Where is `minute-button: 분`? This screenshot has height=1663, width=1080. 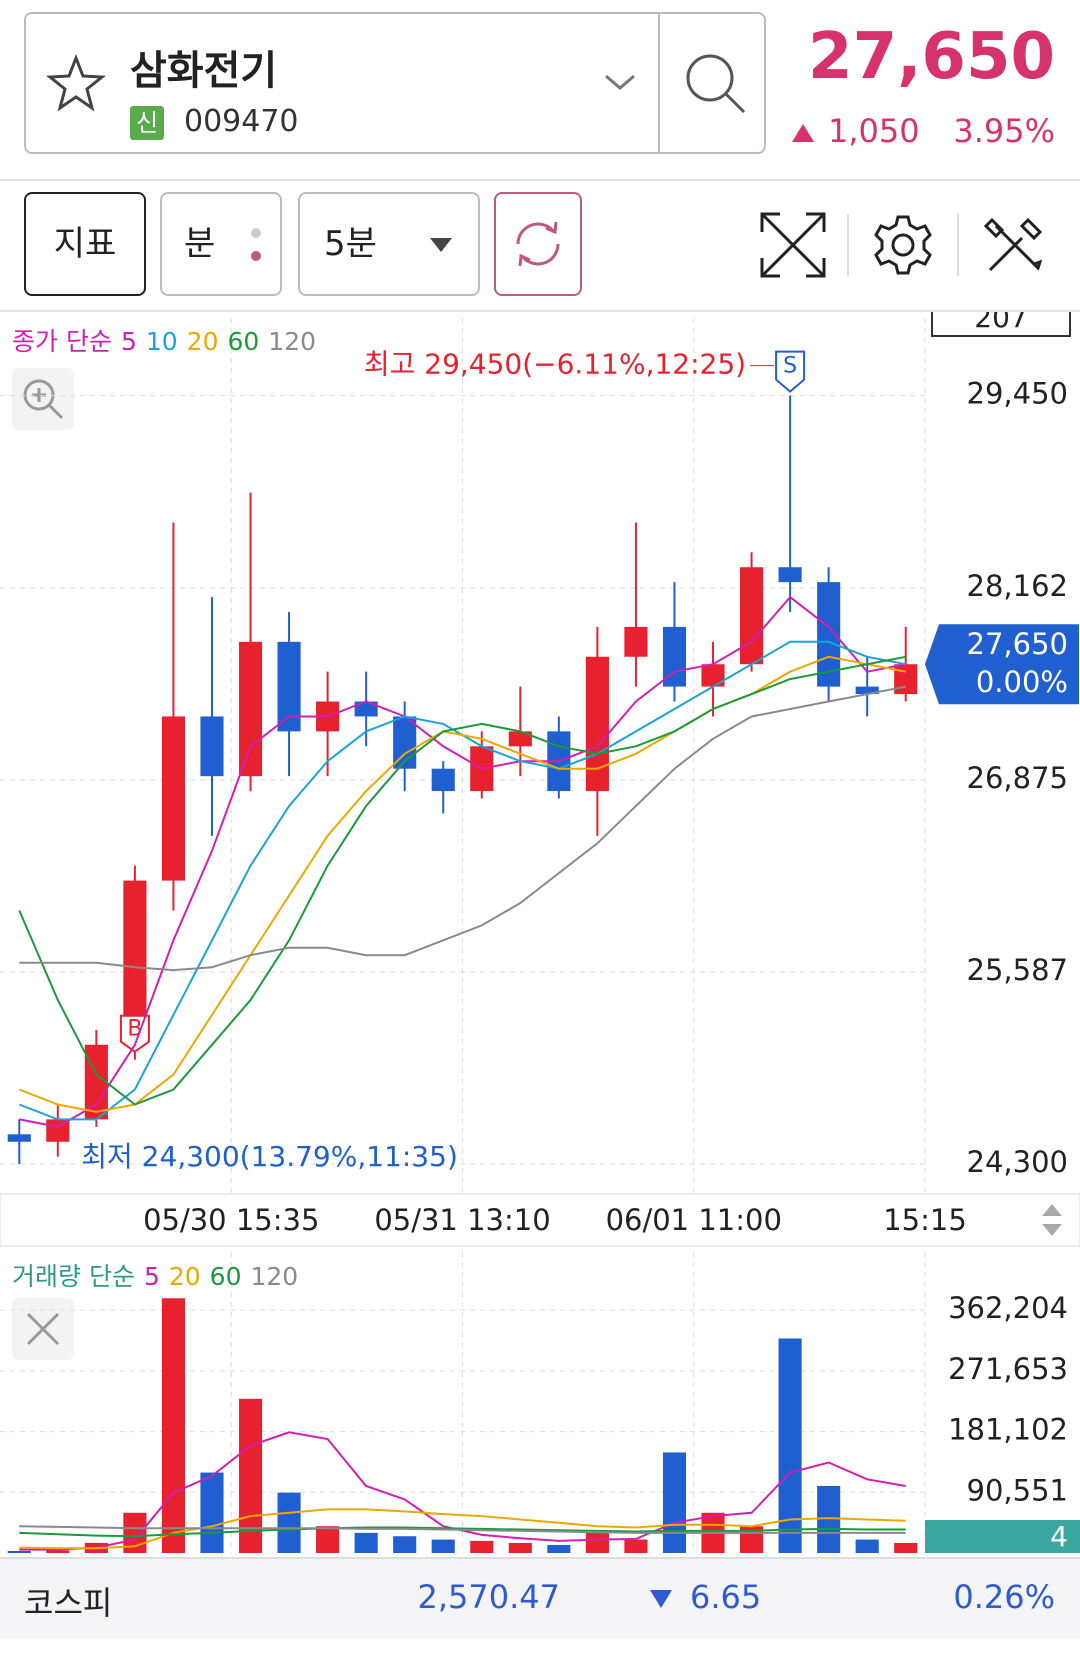
minute-button: 분 is located at coordinates (221, 244).